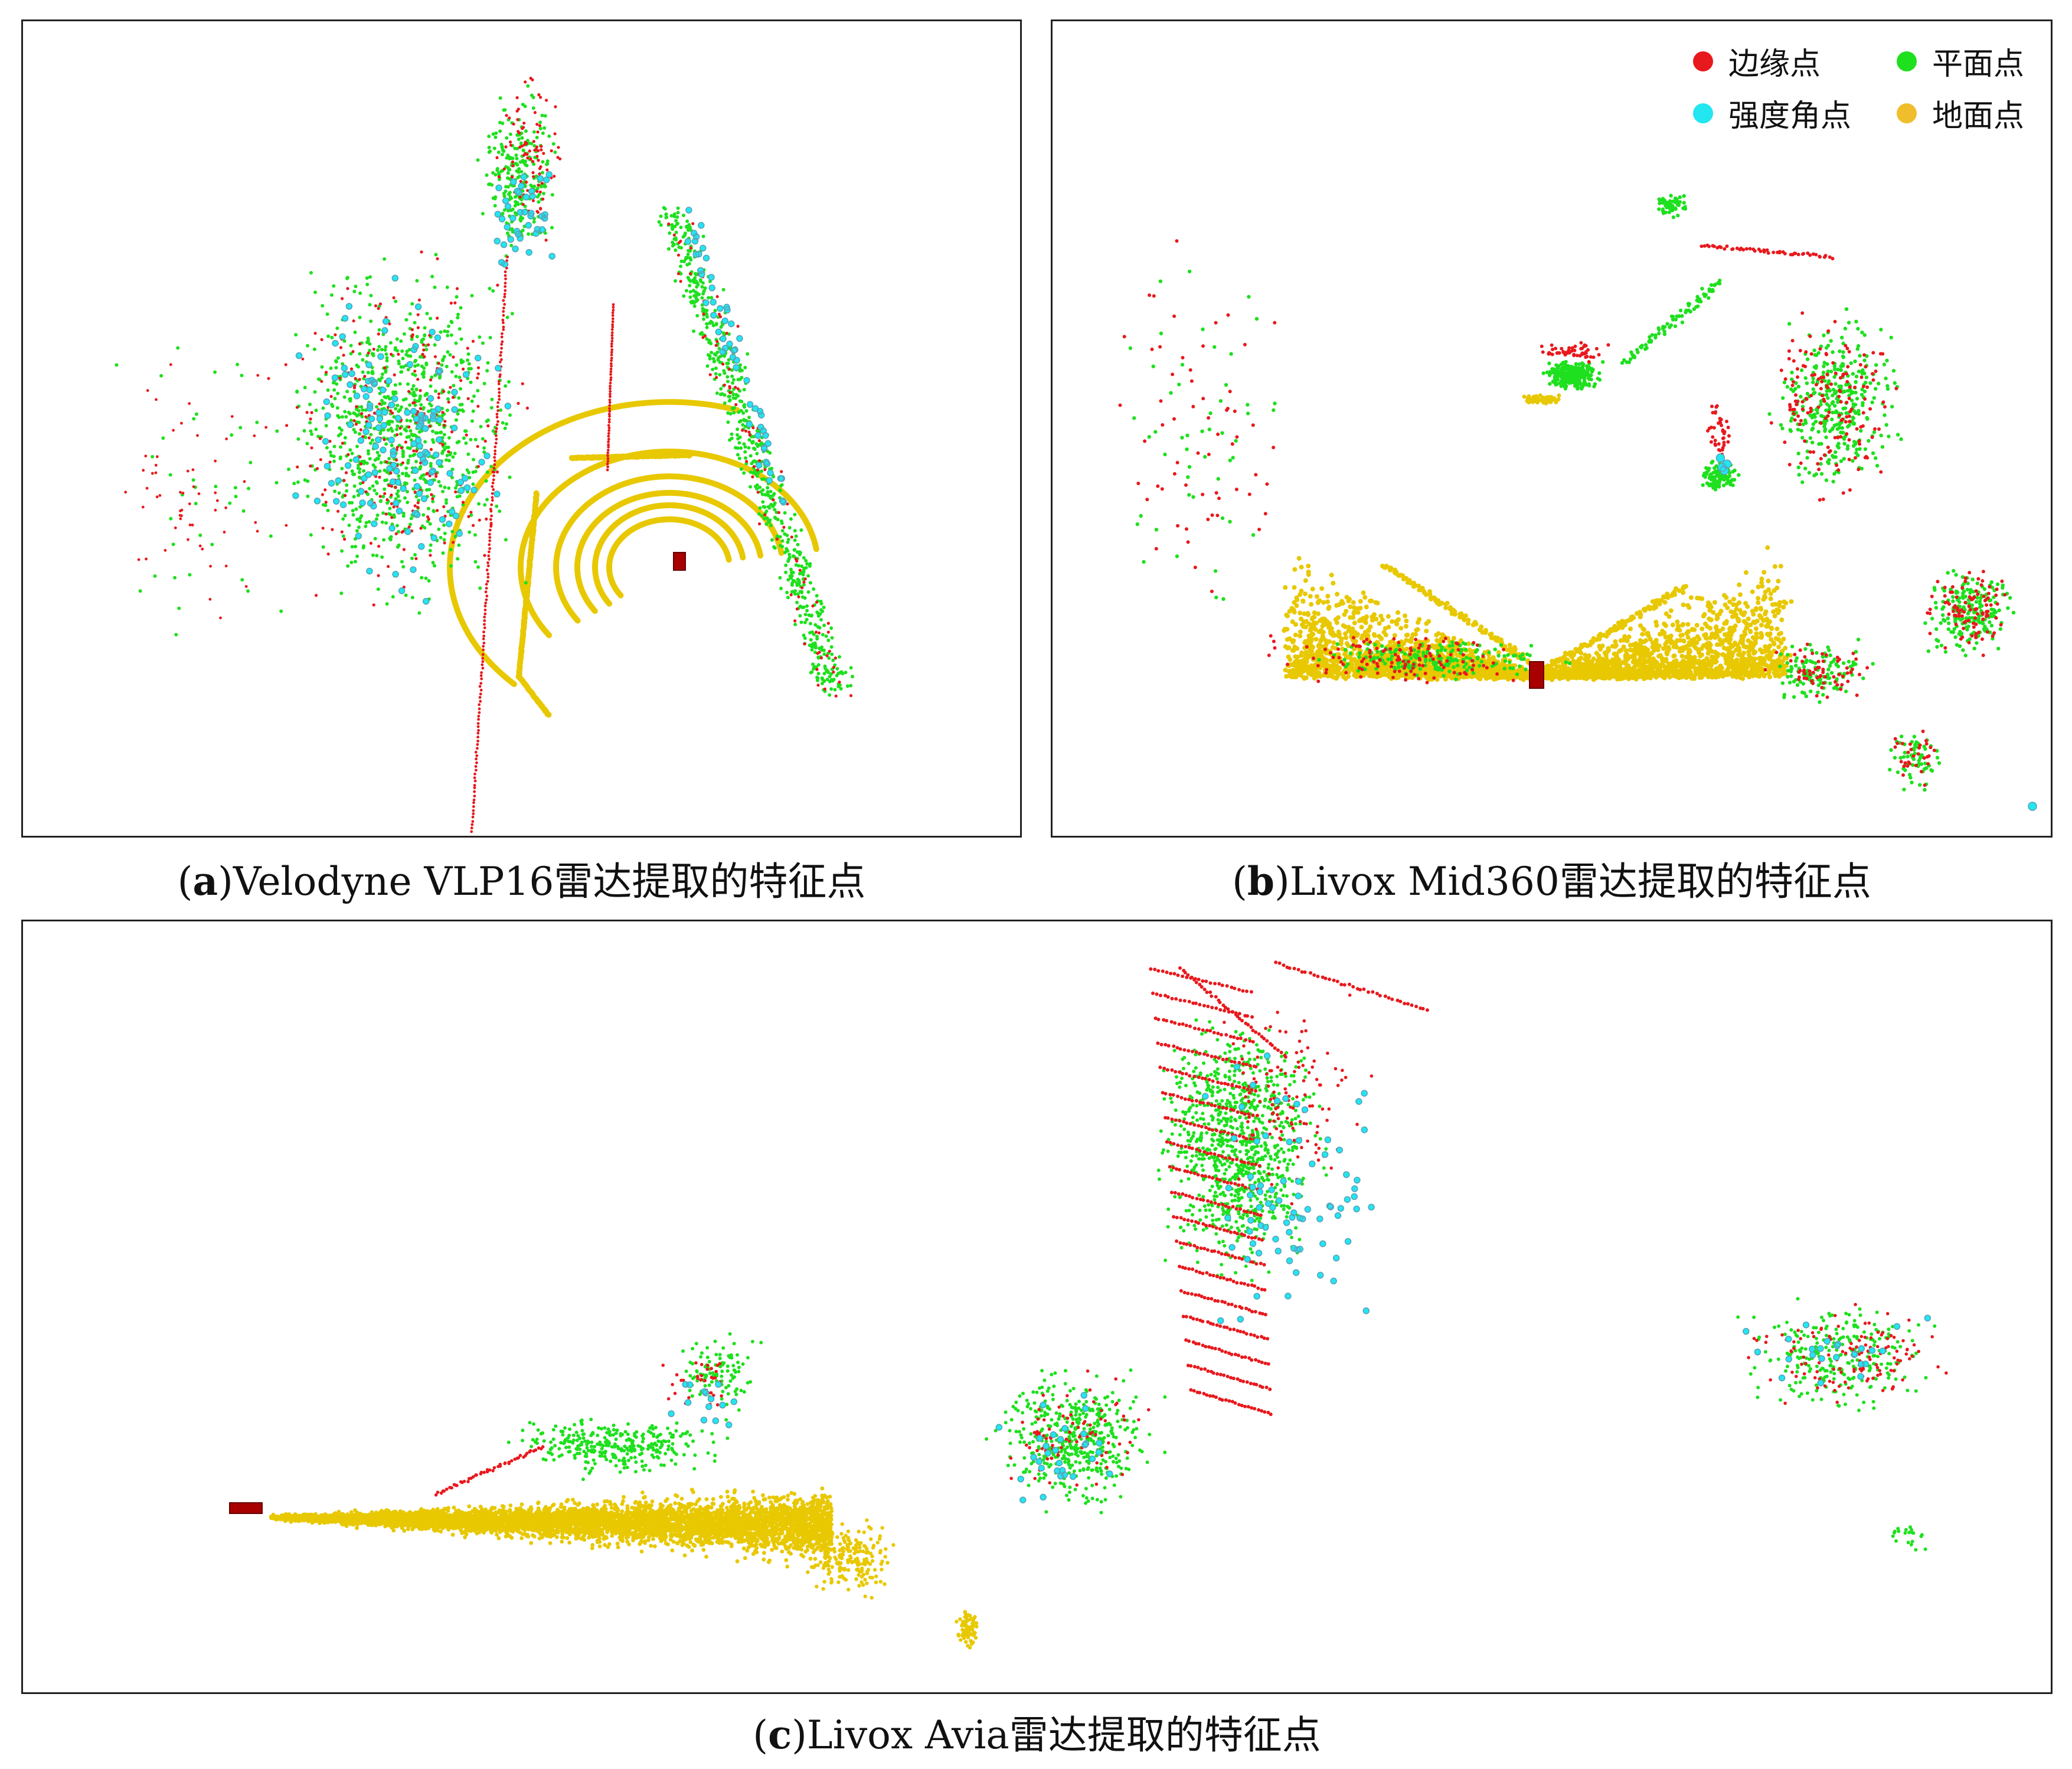  What do you see at coordinates (1536, 675) in the screenshot?
I see `sensor-box-b` at bounding box center [1536, 675].